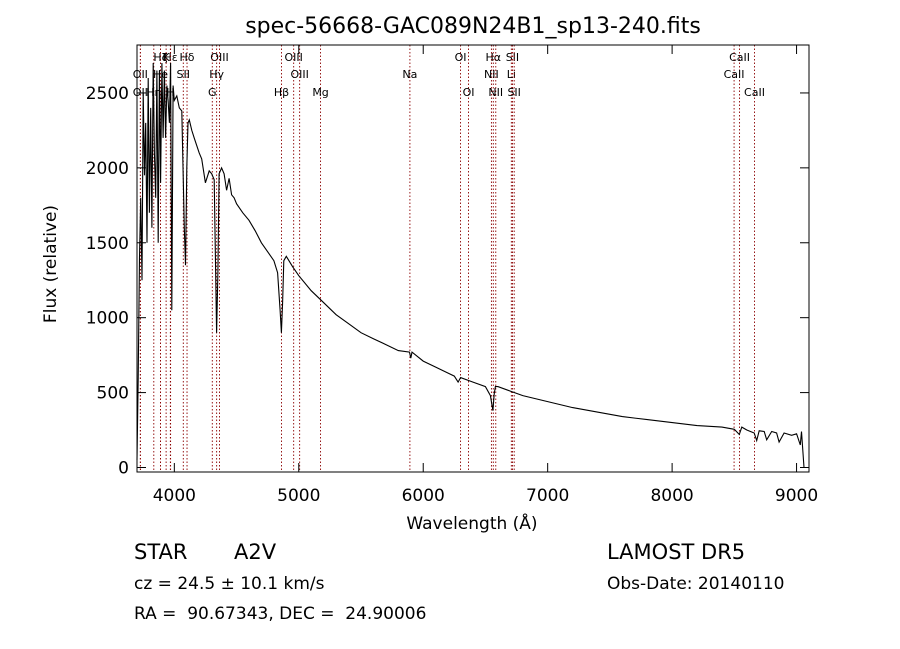 Image resolution: width=900 pixels, height=649 pixels. What do you see at coordinates (754, 92) in the screenshot?
I see `marker-label-15: CaII` at bounding box center [754, 92].